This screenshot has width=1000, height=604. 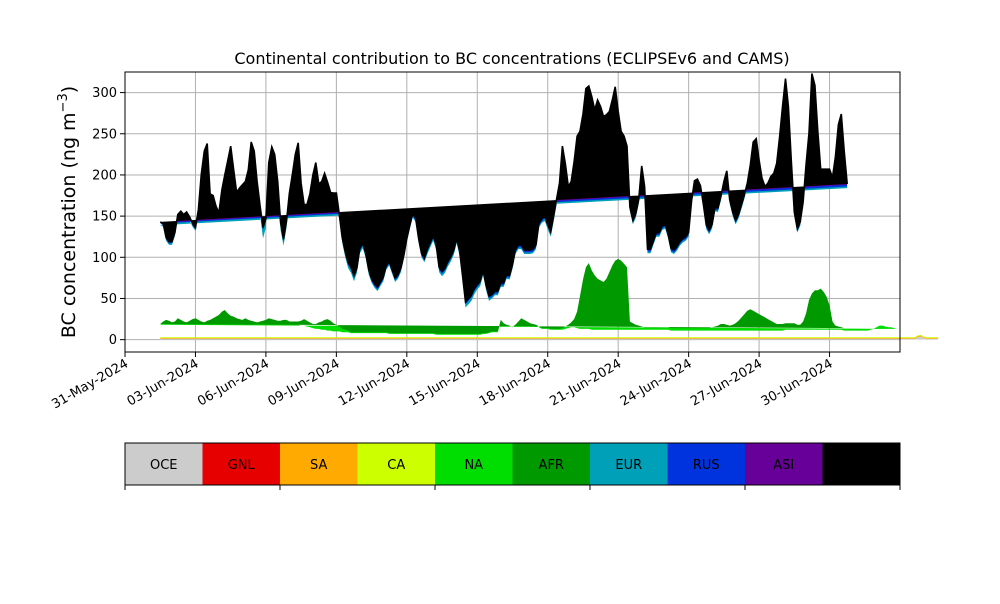 I want to click on legend-swatch-ca, so click(x=396, y=464).